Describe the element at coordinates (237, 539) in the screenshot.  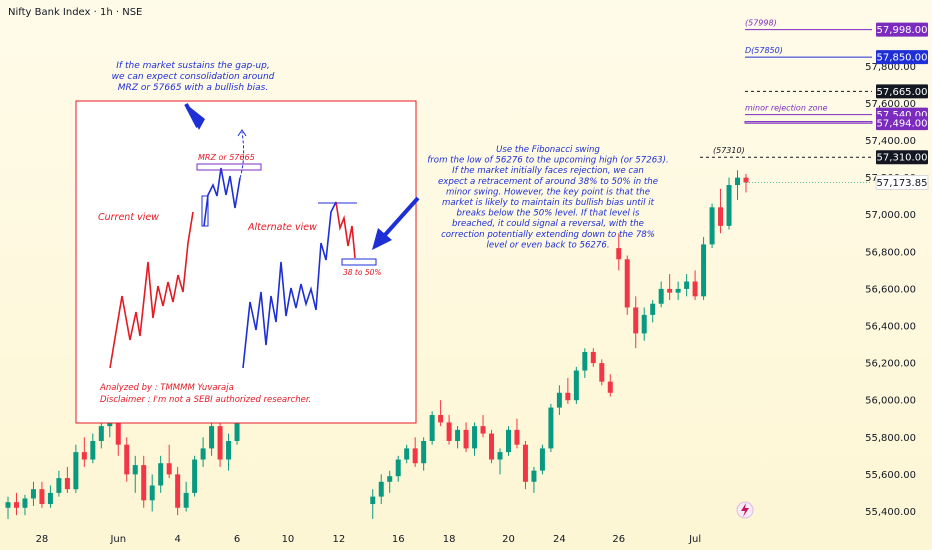
I see `x-tick-label: 6` at that location.